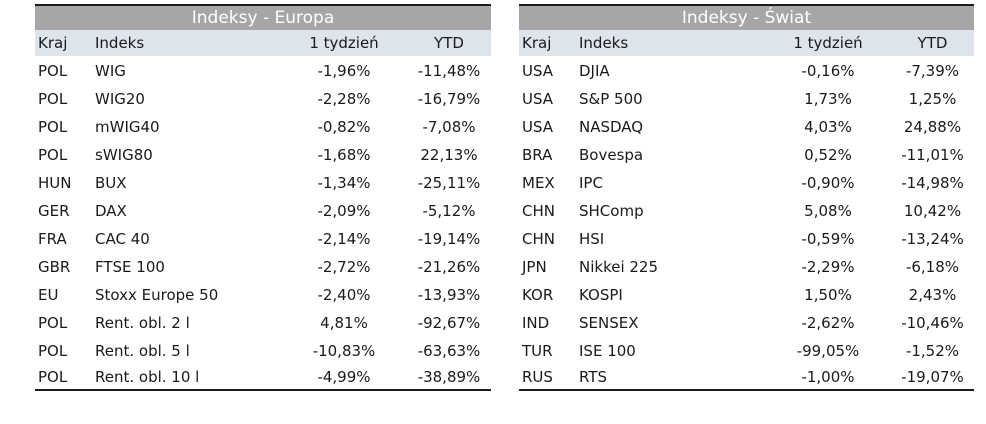  What do you see at coordinates (611, 99) in the screenshot?
I see `cell-indeks: S&P 500` at bounding box center [611, 99].